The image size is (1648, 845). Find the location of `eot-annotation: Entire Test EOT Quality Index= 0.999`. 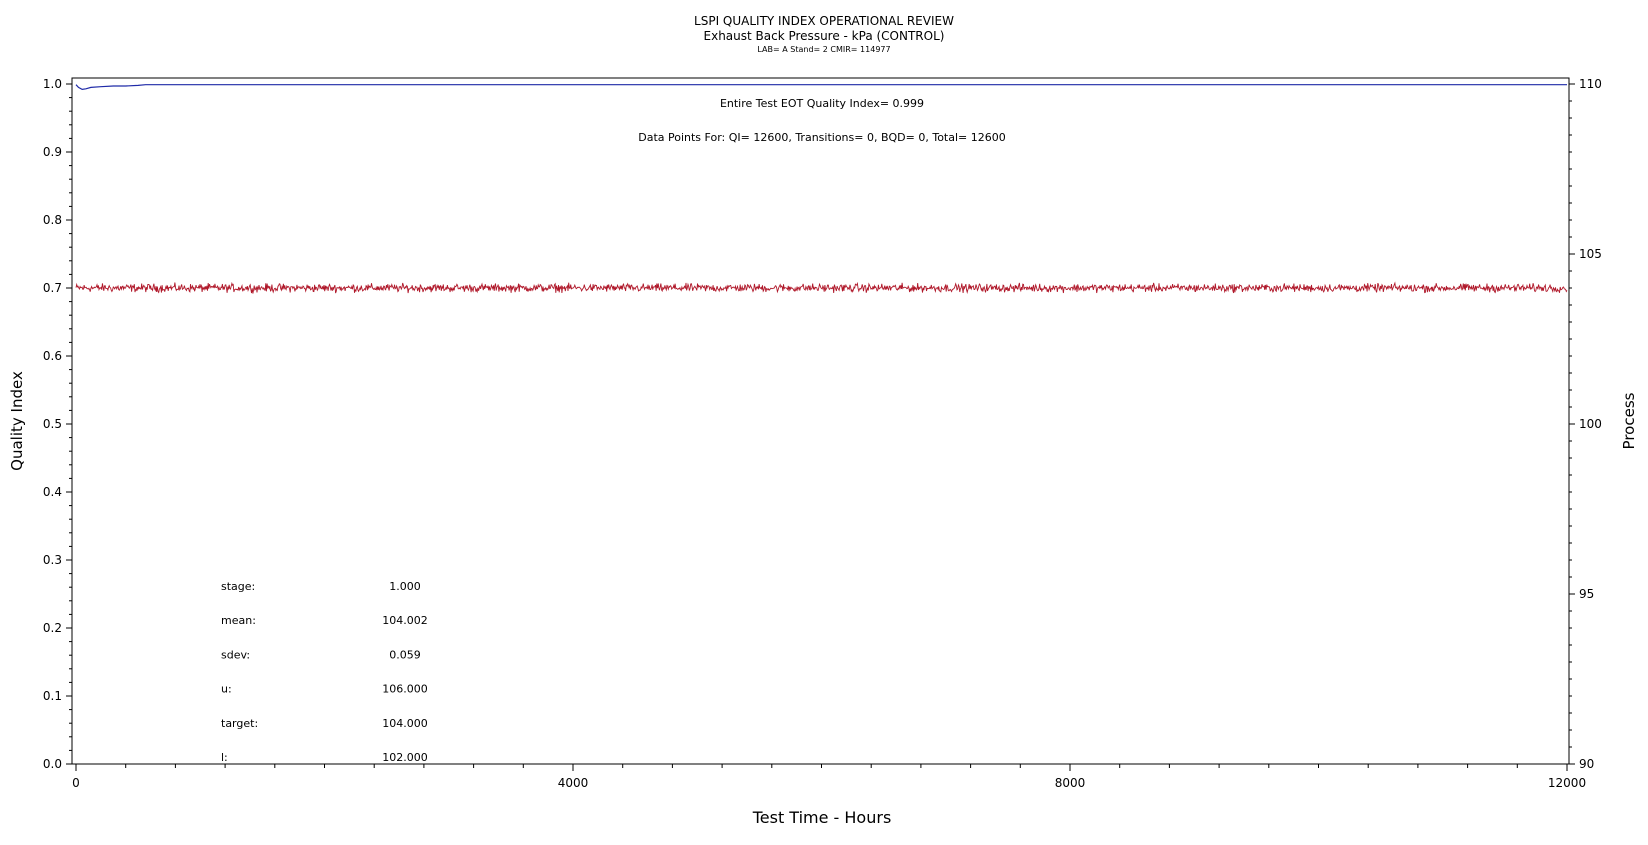

eot-annotation: Entire Test EOT Quality Index= 0.999 is located at coordinates (822, 103).